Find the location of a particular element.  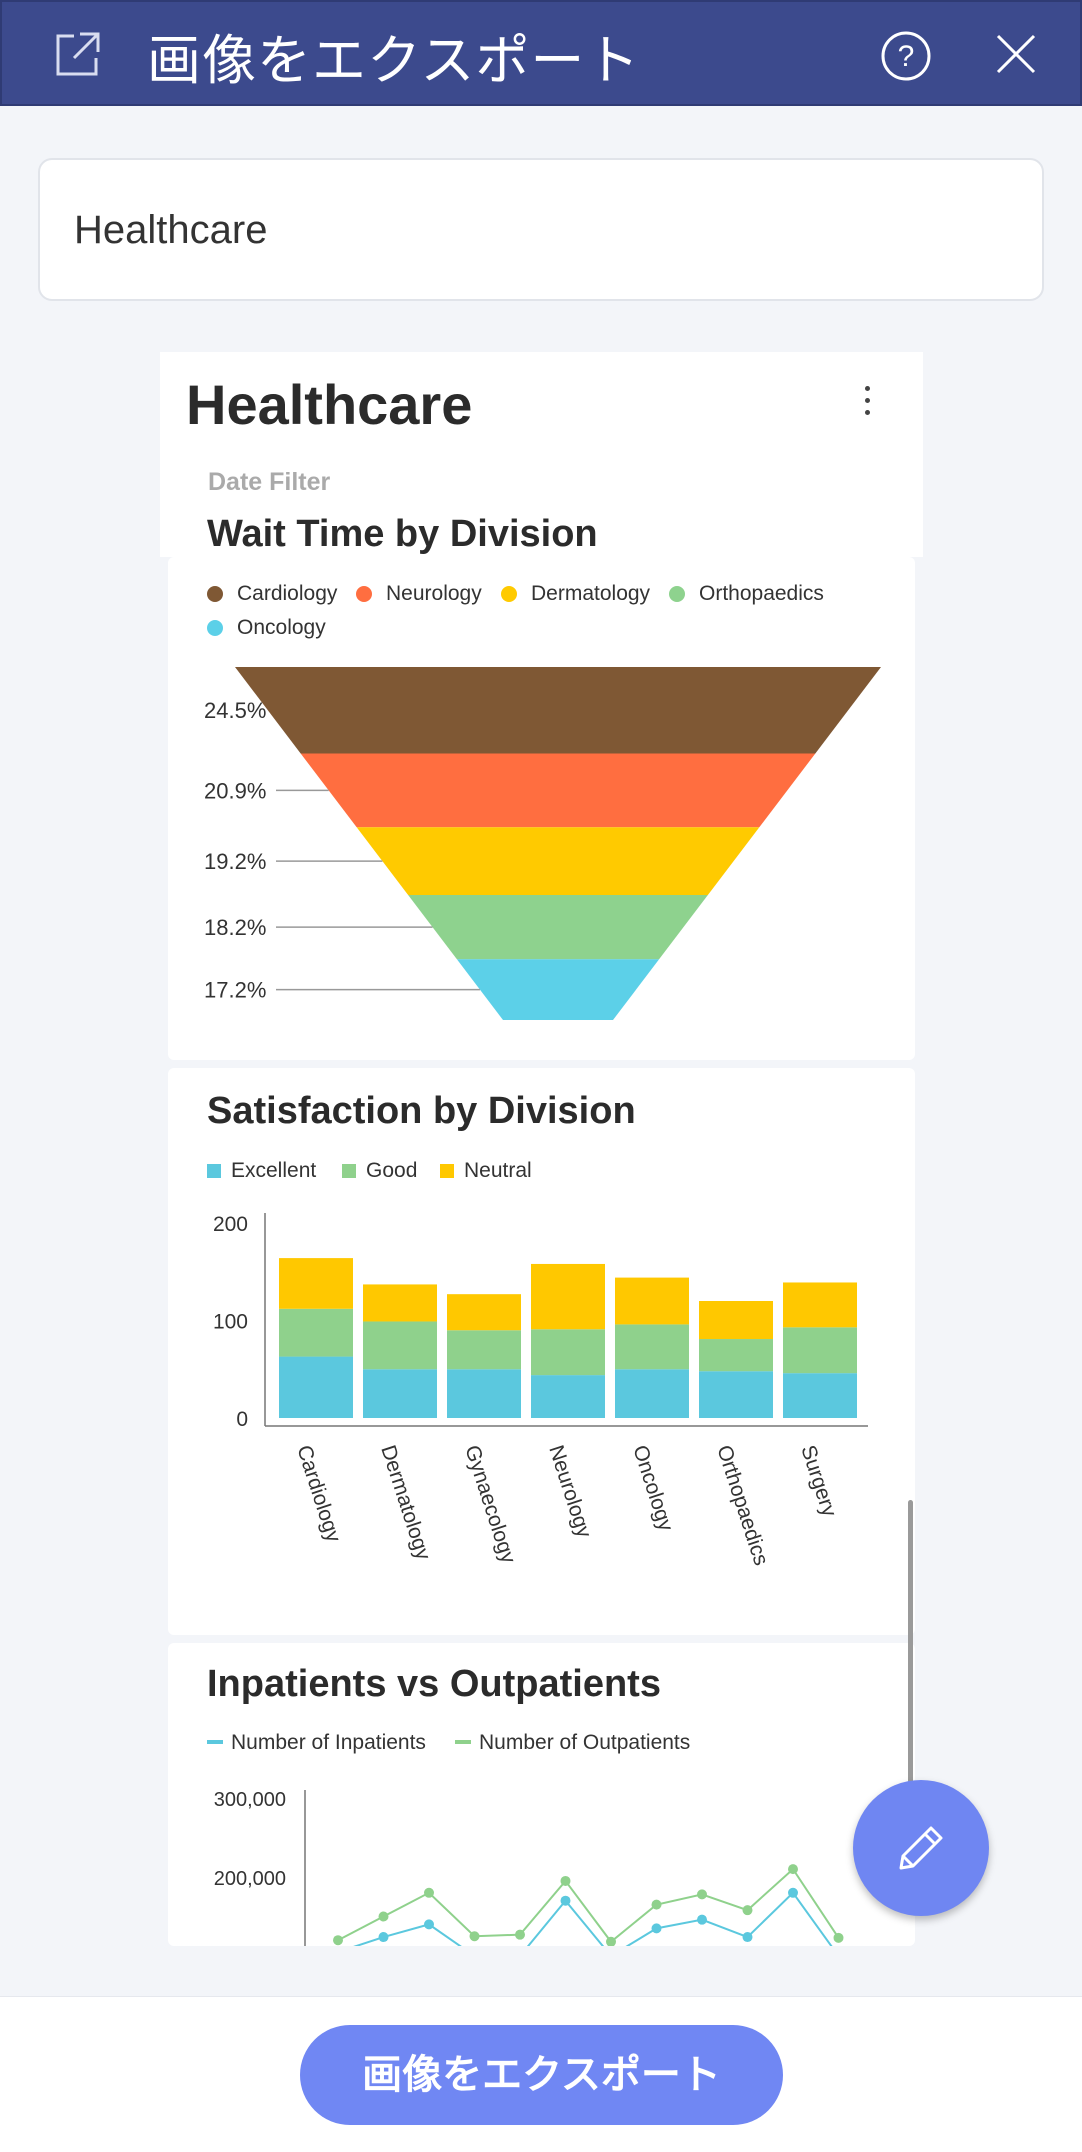

legend-item: Neurology is located at coordinates (419, 594).